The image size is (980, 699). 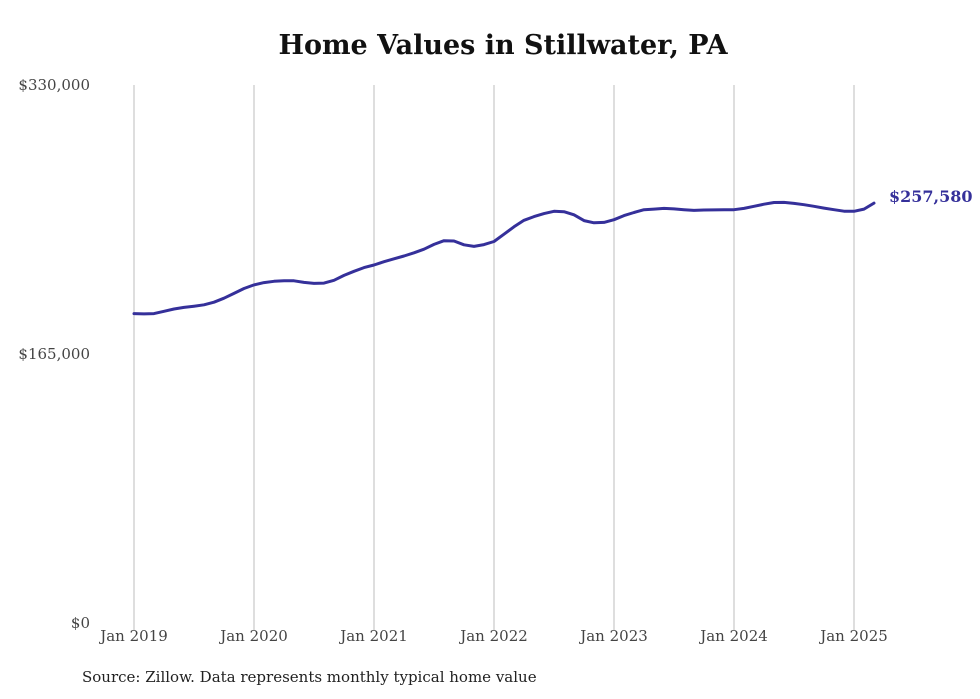 I want to click on y-tick-label-2: $330,000, so click(x=54, y=85).